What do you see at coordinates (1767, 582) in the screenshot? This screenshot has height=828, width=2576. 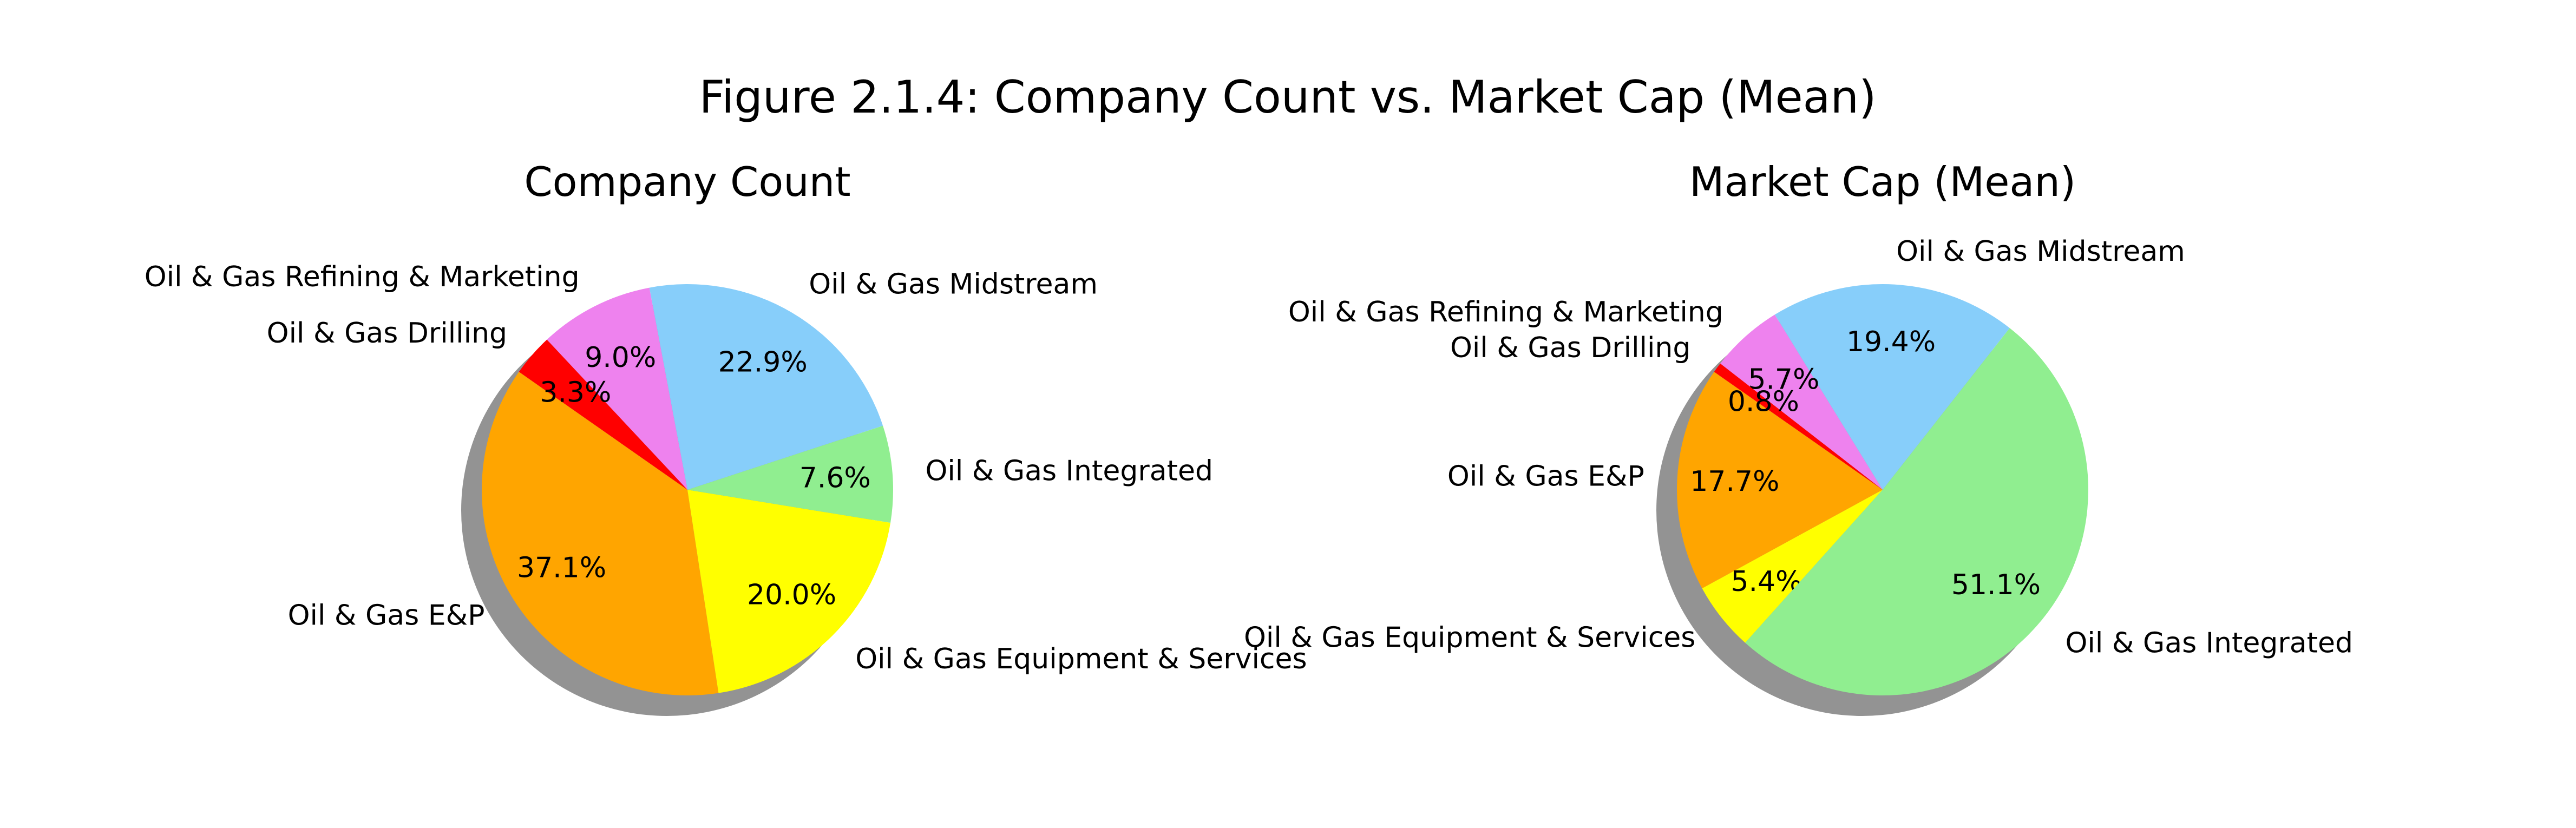 I see `pie-pct-label-oil-and-gas-equipment-and-services: 5.4%` at bounding box center [1767, 582].